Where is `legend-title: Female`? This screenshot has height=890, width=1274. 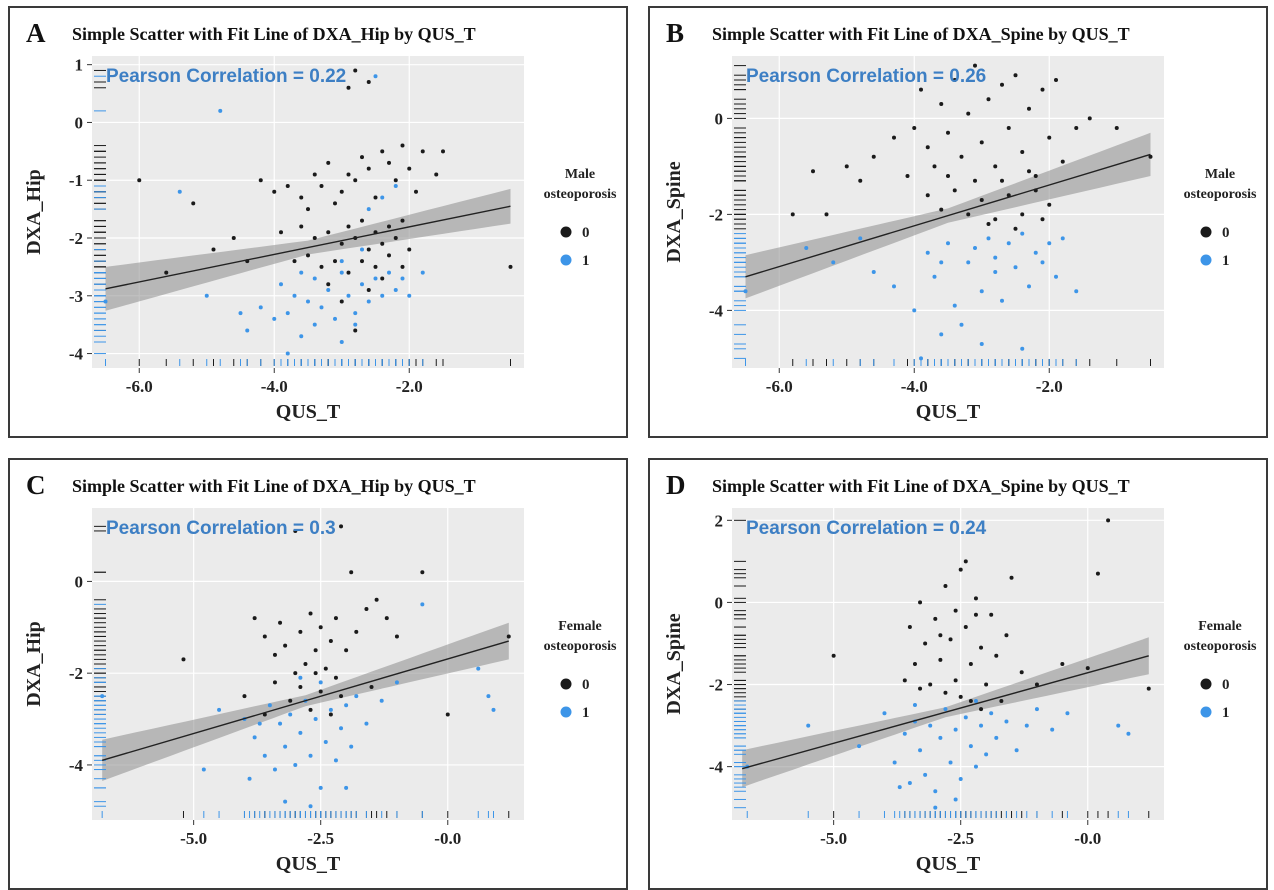
legend-title: Female is located at coordinates (580, 626).